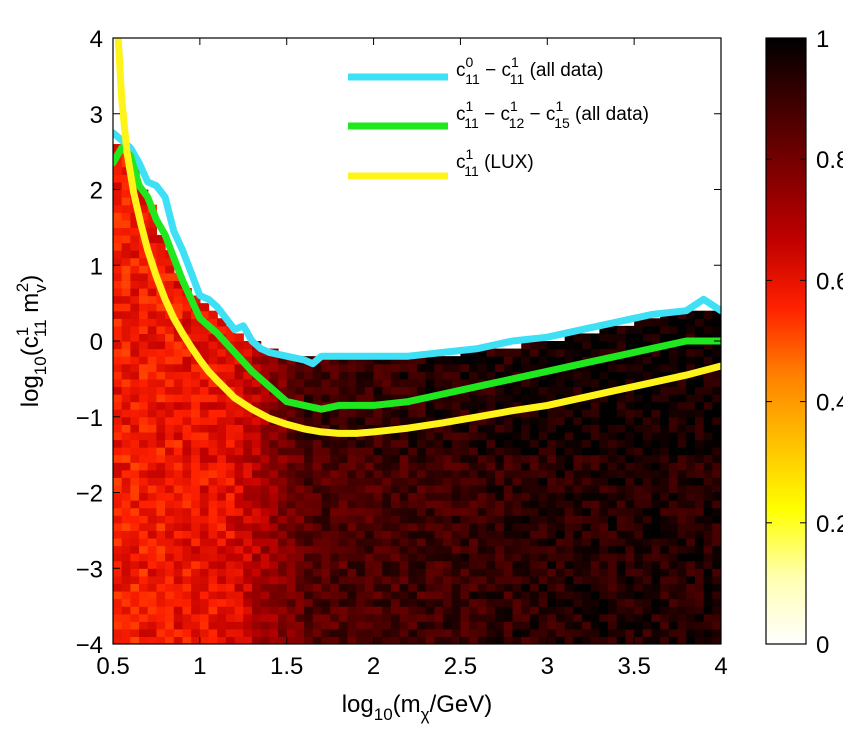  Describe the element at coordinates (31, 341) in the screenshot. I see `y-axis-label: log10(c111 mv2)` at that location.